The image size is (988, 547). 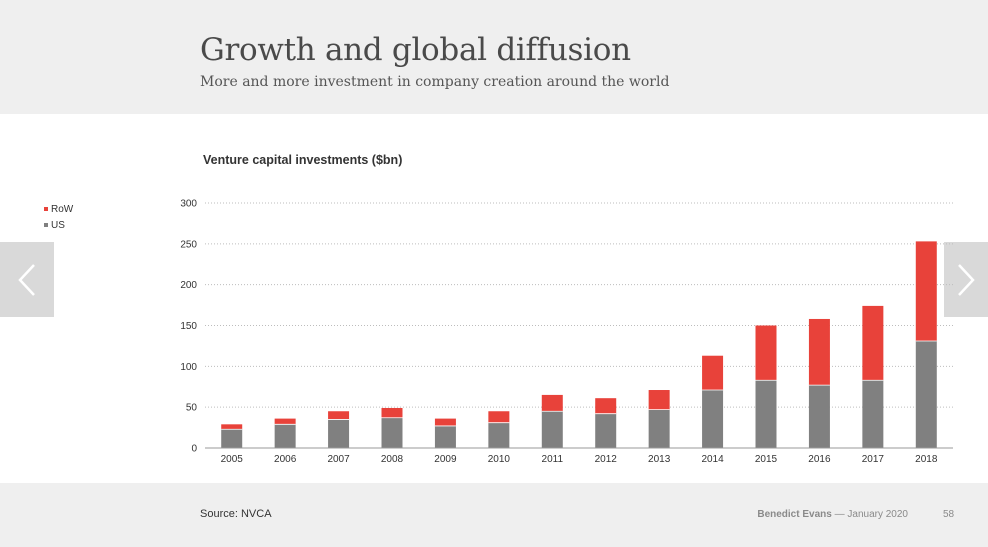 What do you see at coordinates (926, 394) in the screenshot?
I see `bar-us-2018` at bounding box center [926, 394].